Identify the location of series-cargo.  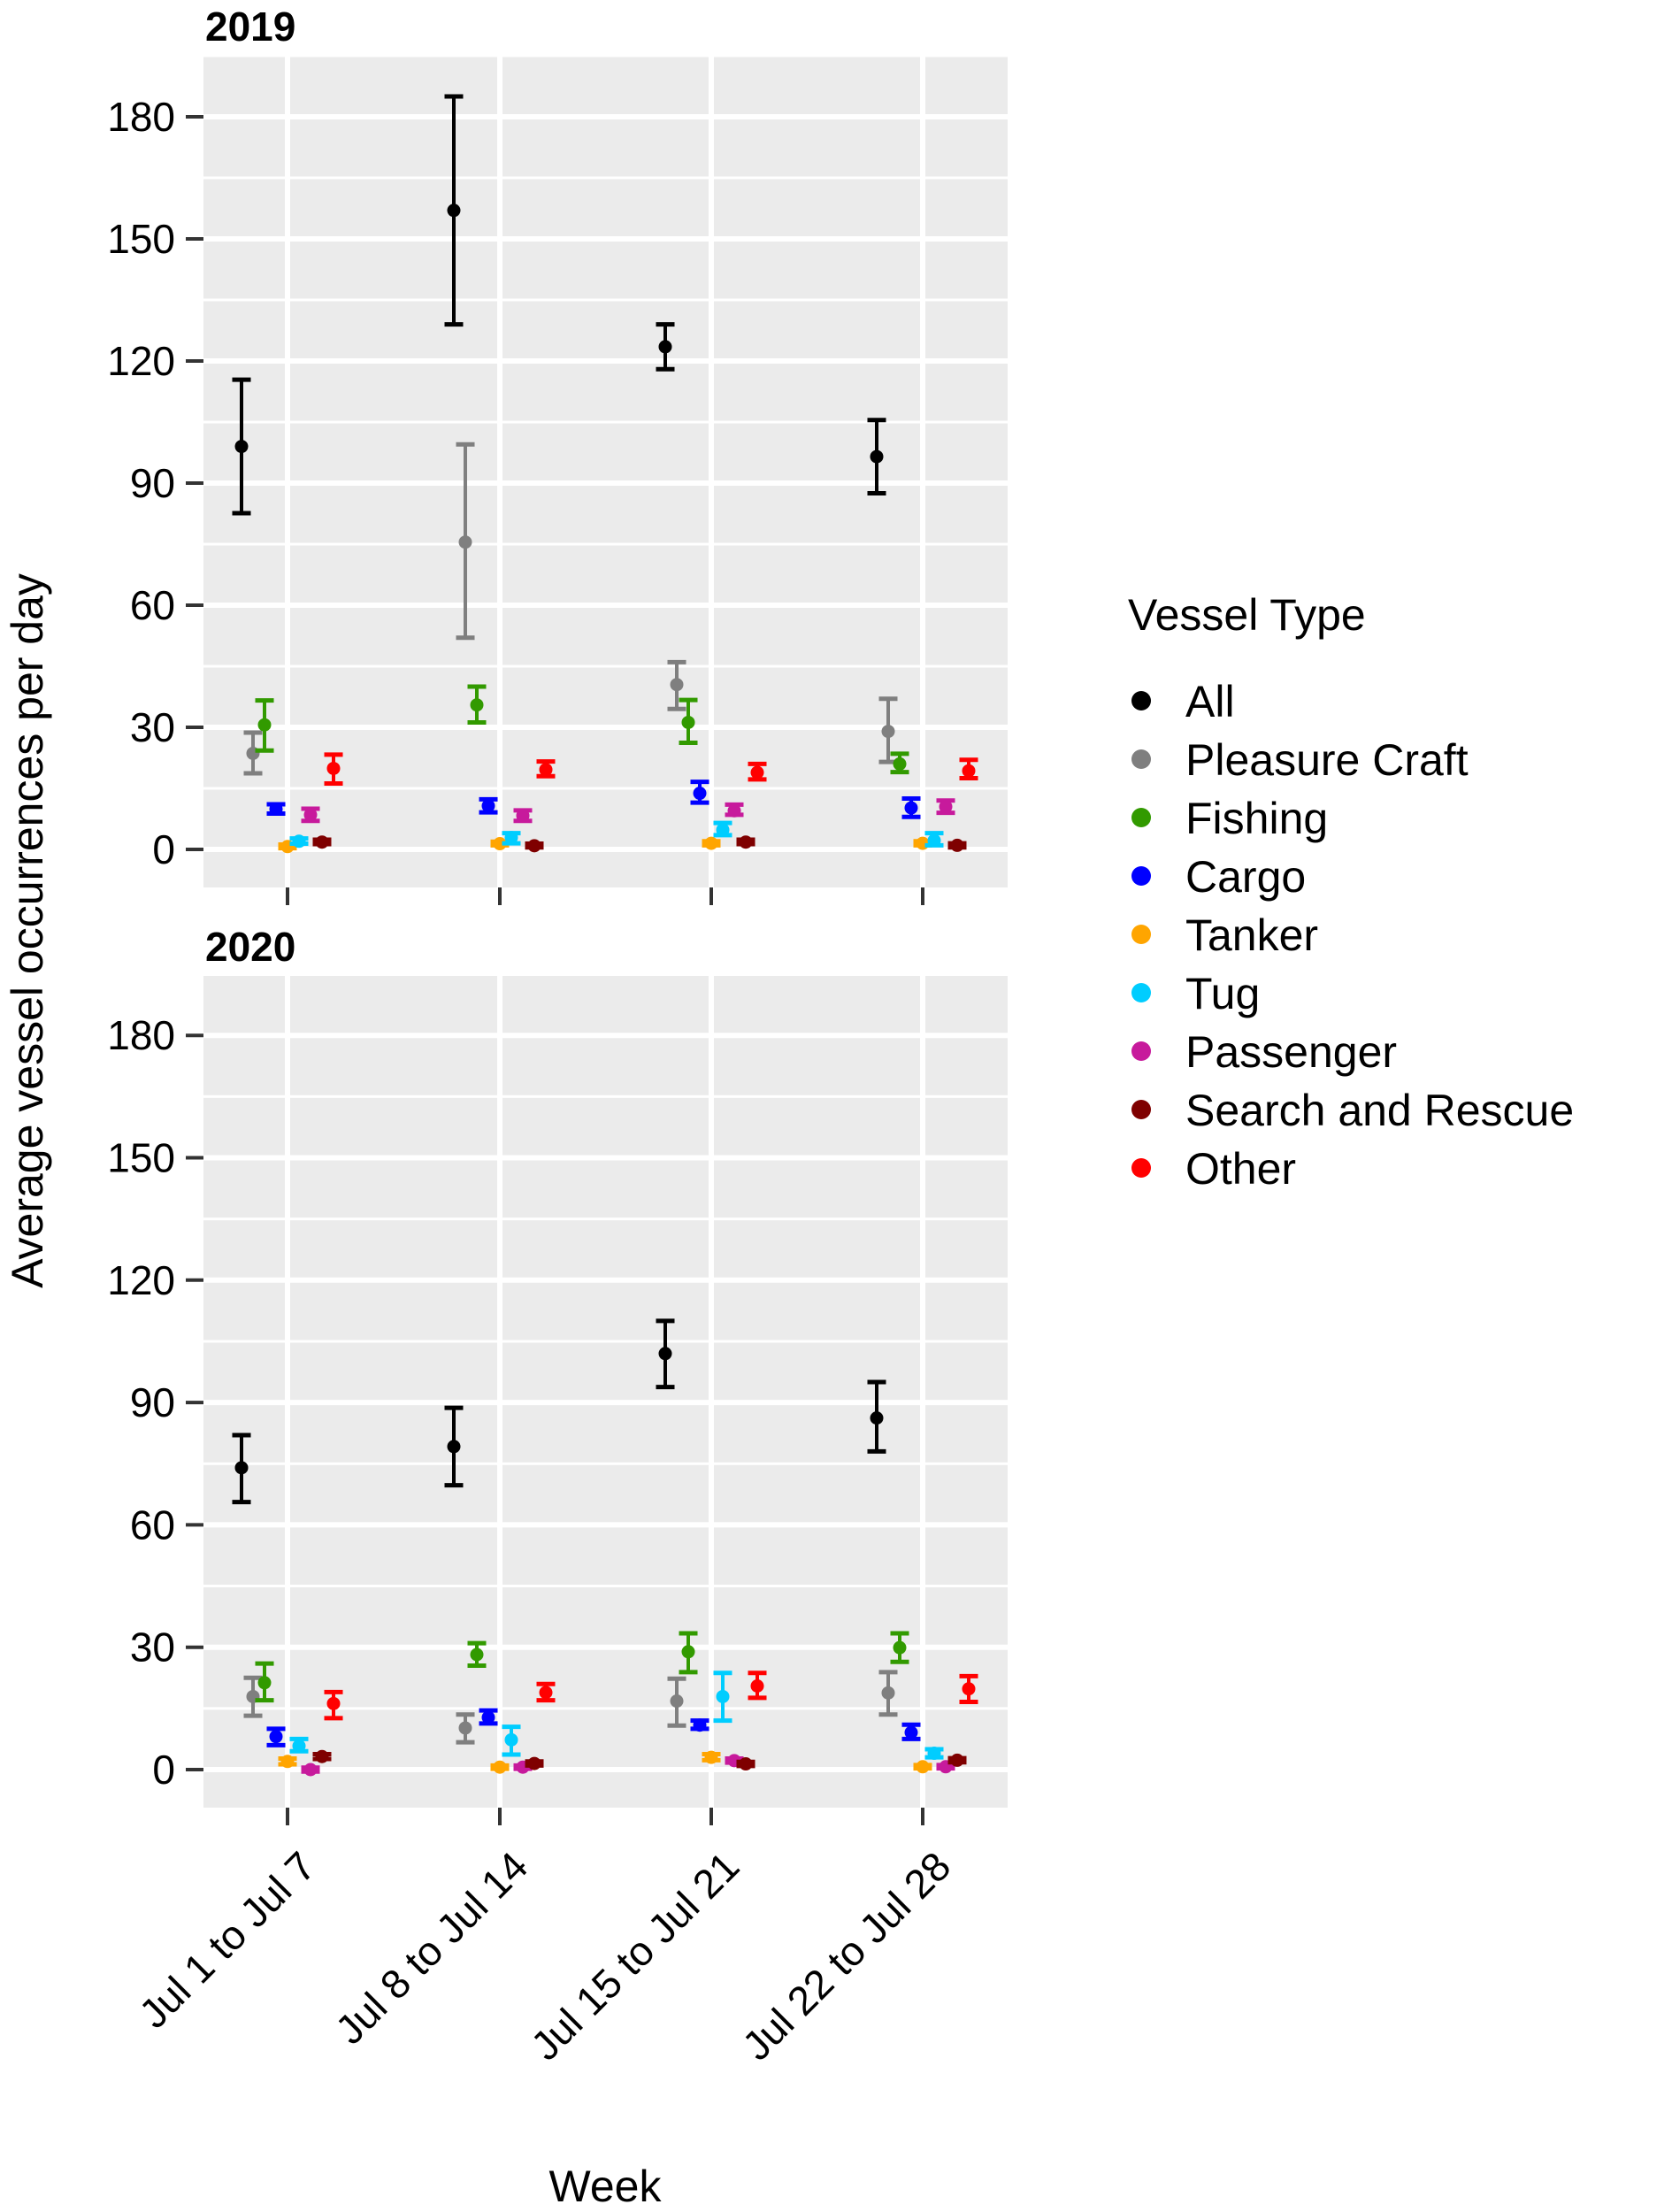
(593, 800).